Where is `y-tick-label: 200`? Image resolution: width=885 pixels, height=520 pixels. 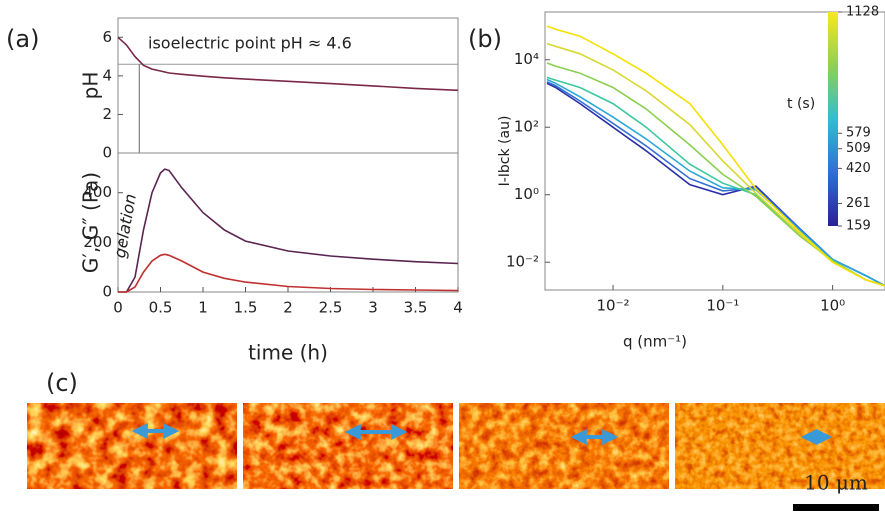 y-tick-label: 200 is located at coordinates (97, 242).